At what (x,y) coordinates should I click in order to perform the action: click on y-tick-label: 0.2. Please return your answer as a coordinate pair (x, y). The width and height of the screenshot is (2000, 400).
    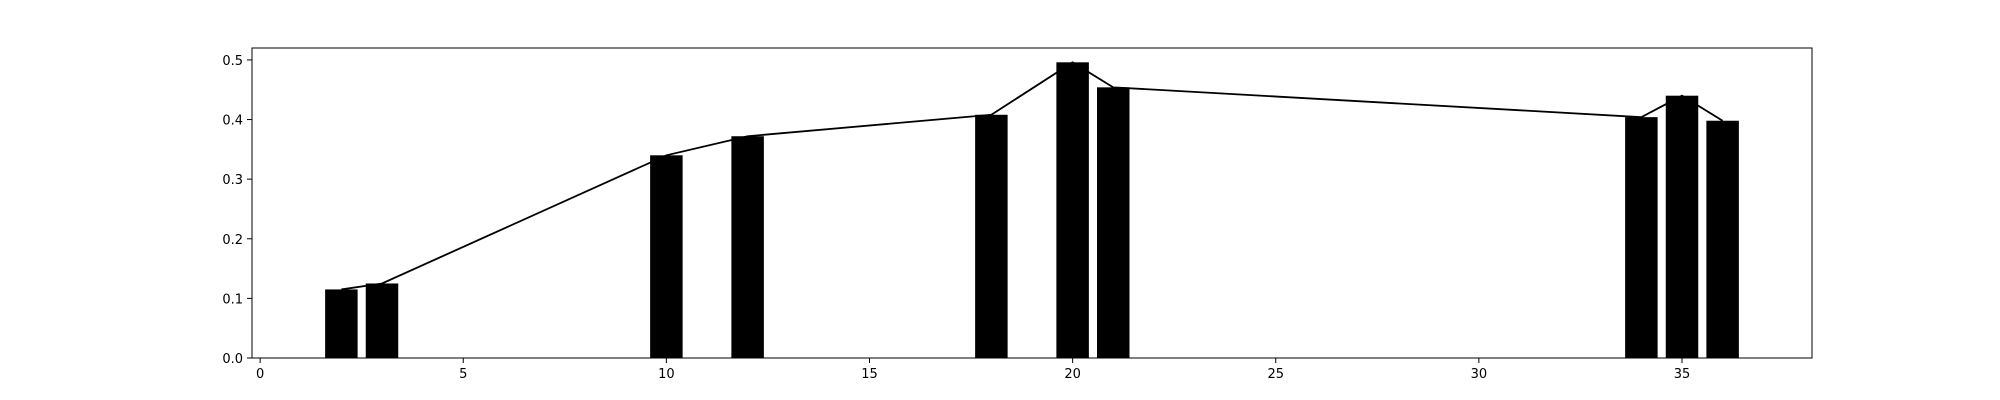
    Looking at the image, I should click on (232, 240).